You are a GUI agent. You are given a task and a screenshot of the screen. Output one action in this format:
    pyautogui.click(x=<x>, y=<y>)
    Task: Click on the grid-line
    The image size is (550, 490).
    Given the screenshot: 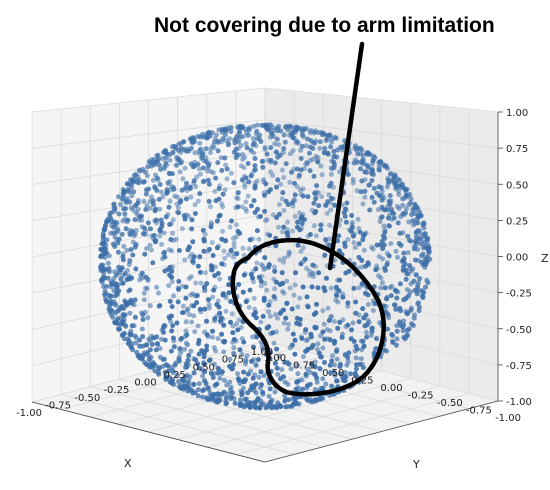 What is the action you would take?
    pyautogui.click(x=381, y=167)
    